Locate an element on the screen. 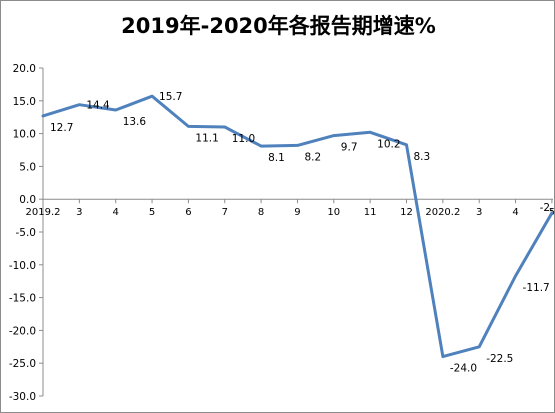 The height and width of the screenshot is (413, 555). x-tick-label: 12 is located at coordinates (406, 212).